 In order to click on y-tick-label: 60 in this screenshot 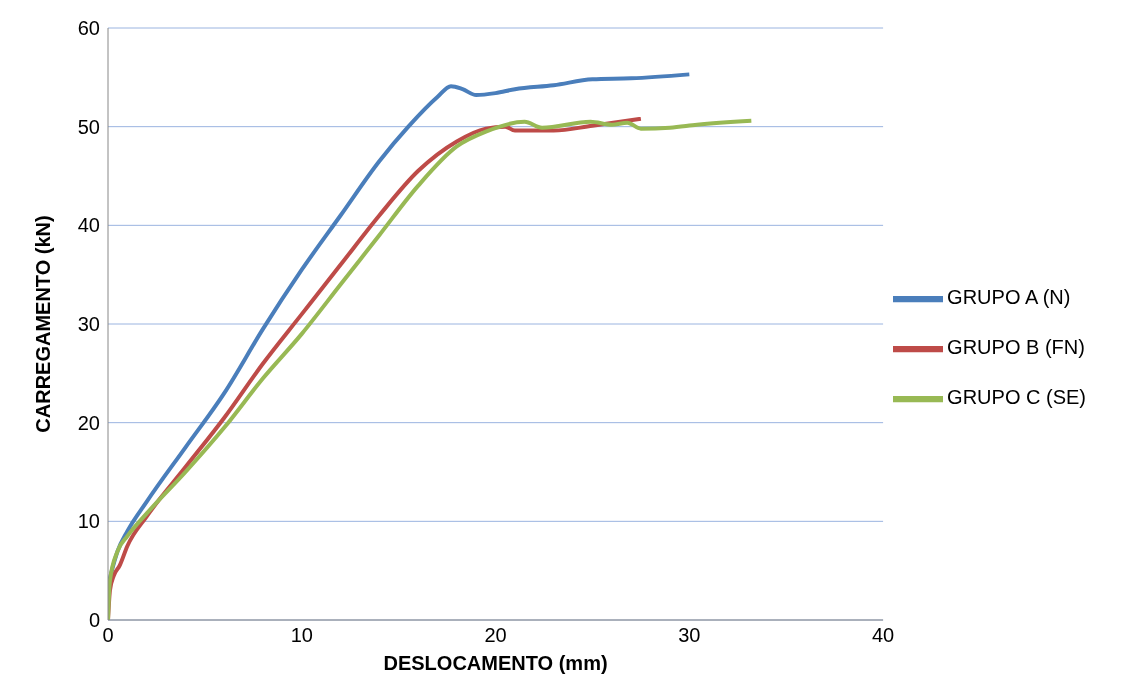, I will do `click(88, 28)`.